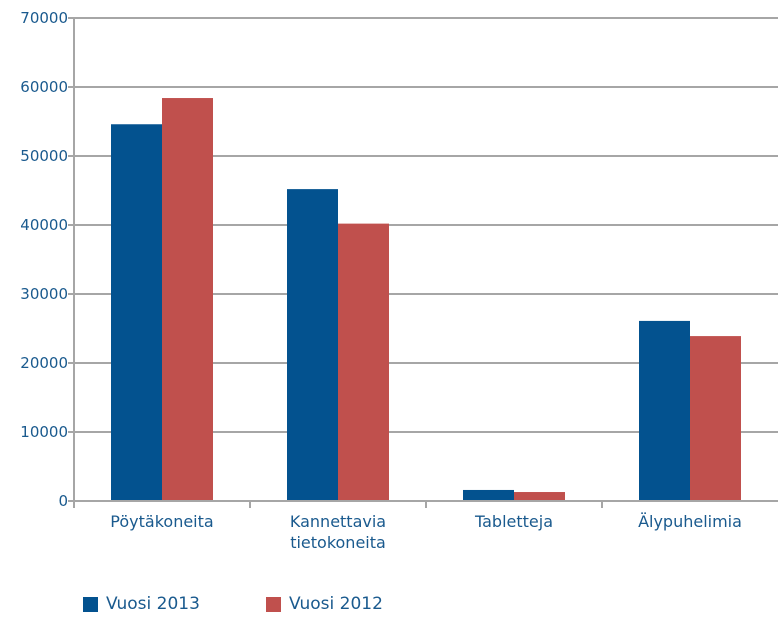  What do you see at coordinates (44, 87) in the screenshot?
I see `y-tick-label: 60000` at bounding box center [44, 87].